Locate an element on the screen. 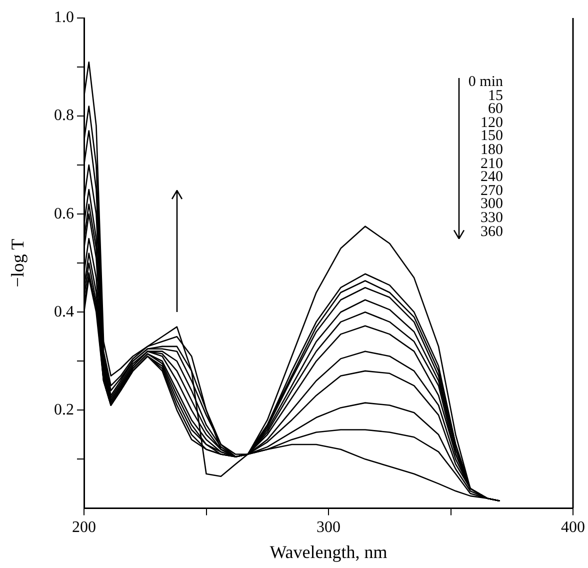  annotation: 300 is located at coordinates (491, 204).